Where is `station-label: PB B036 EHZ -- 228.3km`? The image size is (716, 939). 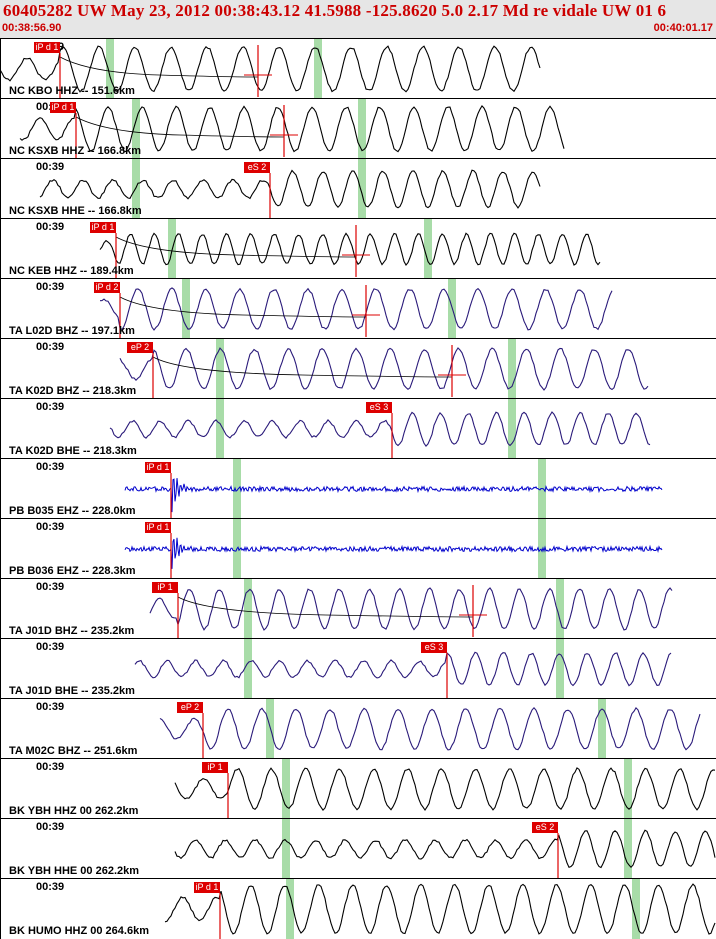 station-label: PB B036 EHZ -- 228.3km is located at coordinates (72, 571).